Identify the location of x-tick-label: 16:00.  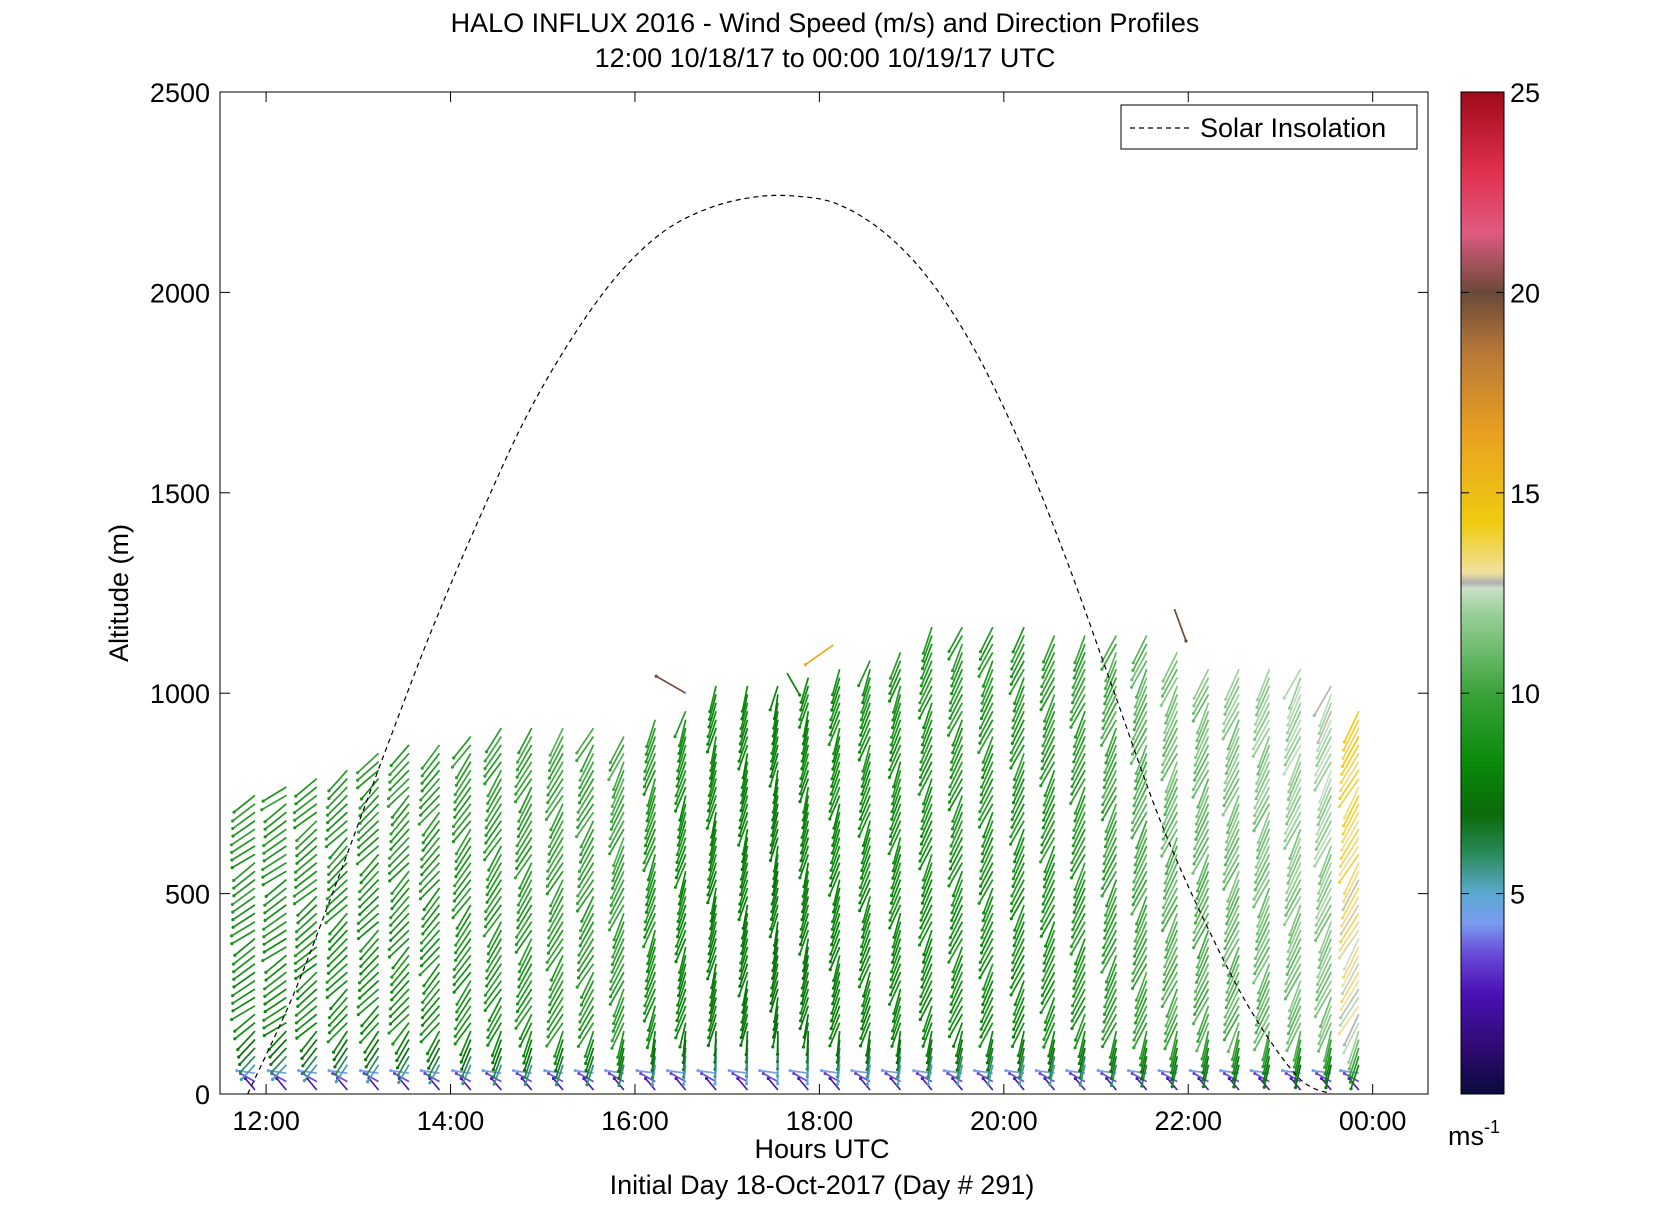
(635, 1121).